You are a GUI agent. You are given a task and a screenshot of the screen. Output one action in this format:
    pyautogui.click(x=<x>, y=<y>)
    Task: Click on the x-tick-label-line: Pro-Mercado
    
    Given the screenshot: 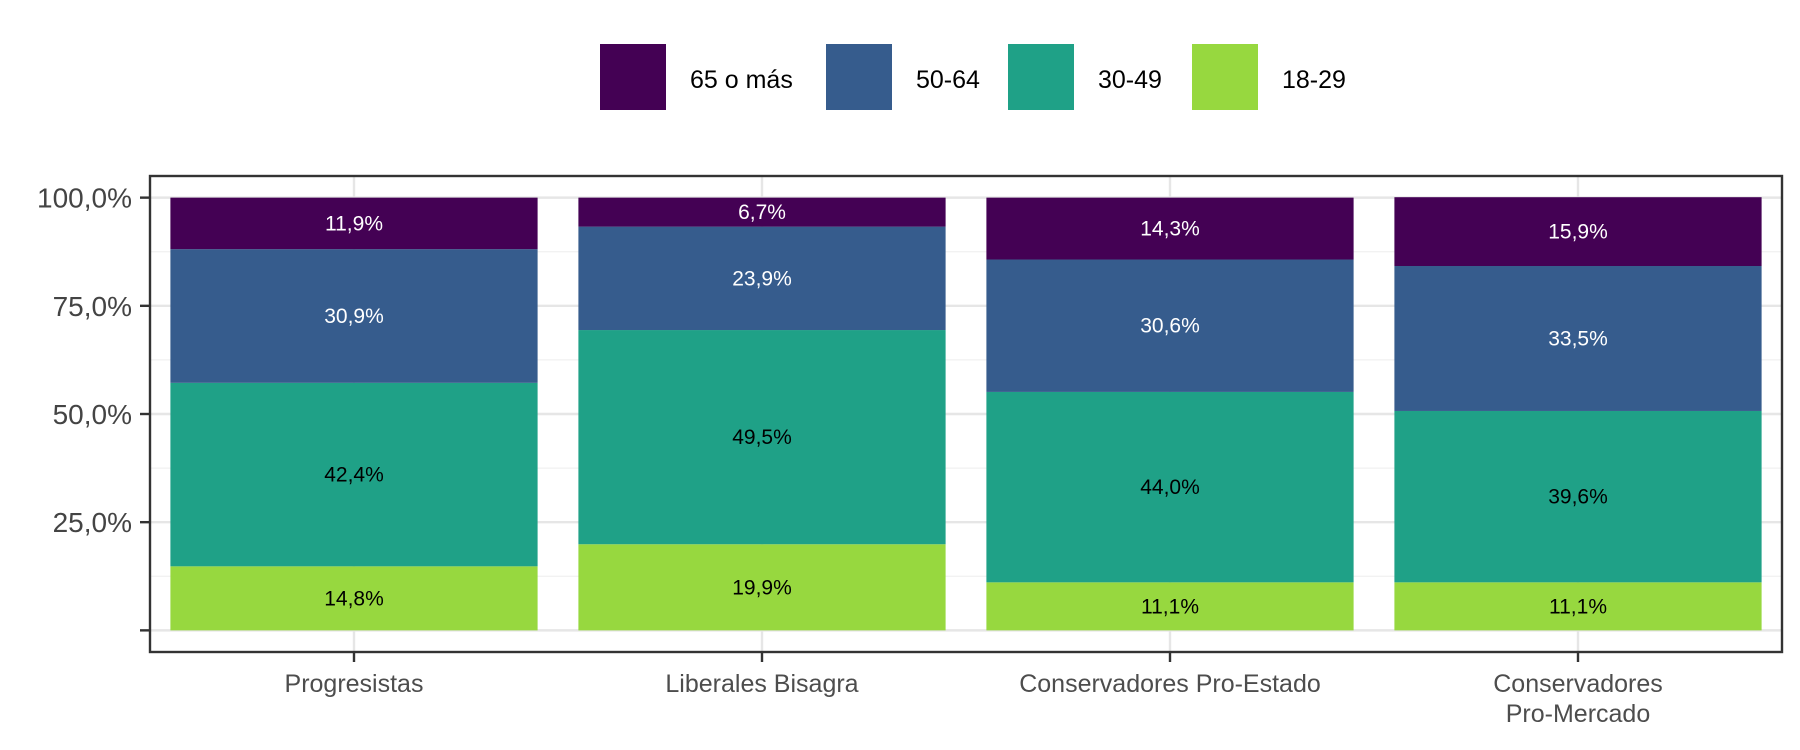 What is the action you would take?
    pyautogui.click(x=1578, y=714)
    